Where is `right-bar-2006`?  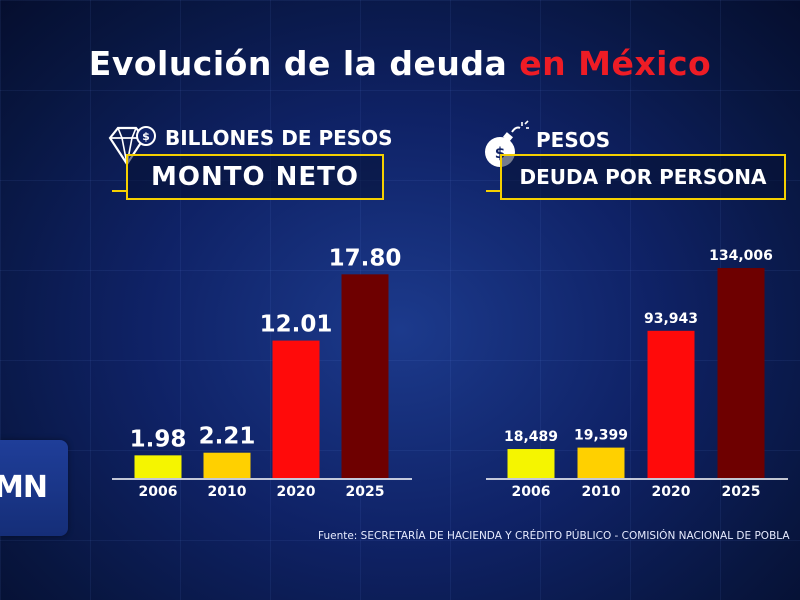
right-bar-2006 is located at coordinates (531, 463).